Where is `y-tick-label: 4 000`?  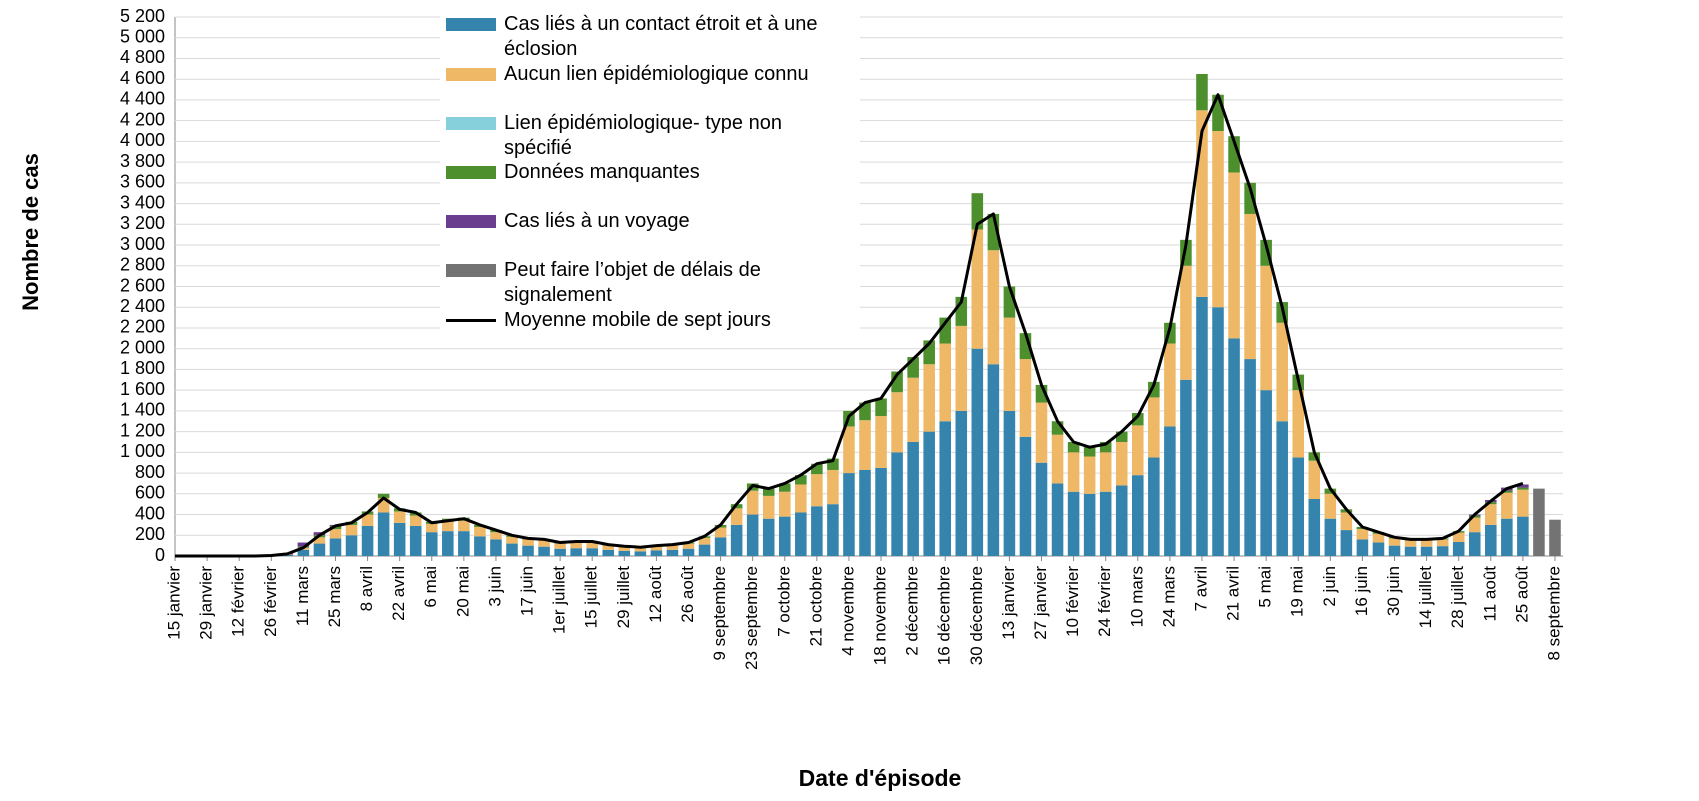 y-tick-label: 4 000 is located at coordinates (142, 140).